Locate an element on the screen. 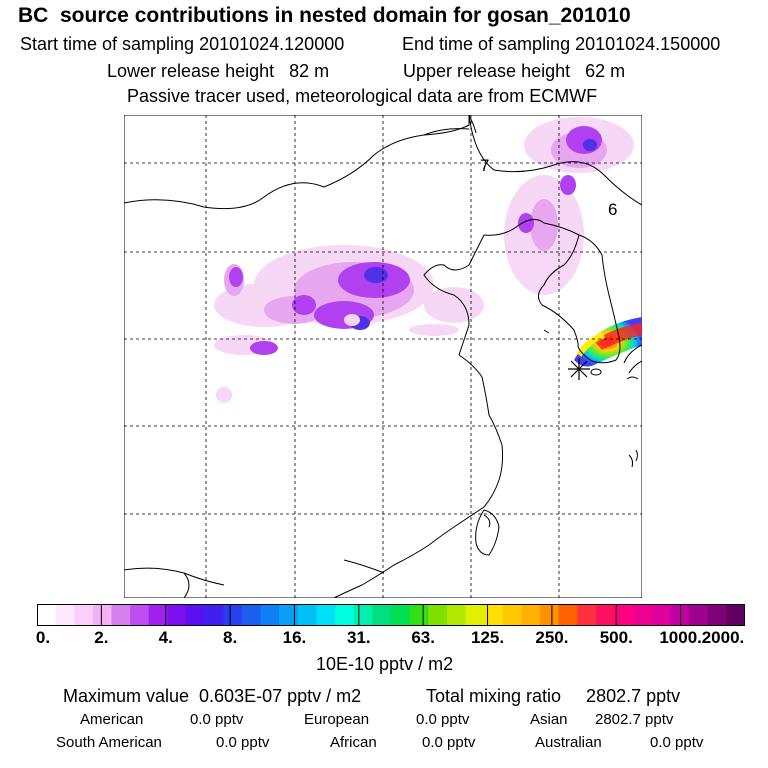 This screenshot has width=768, height=768. colorbar is located at coordinates (391, 615).